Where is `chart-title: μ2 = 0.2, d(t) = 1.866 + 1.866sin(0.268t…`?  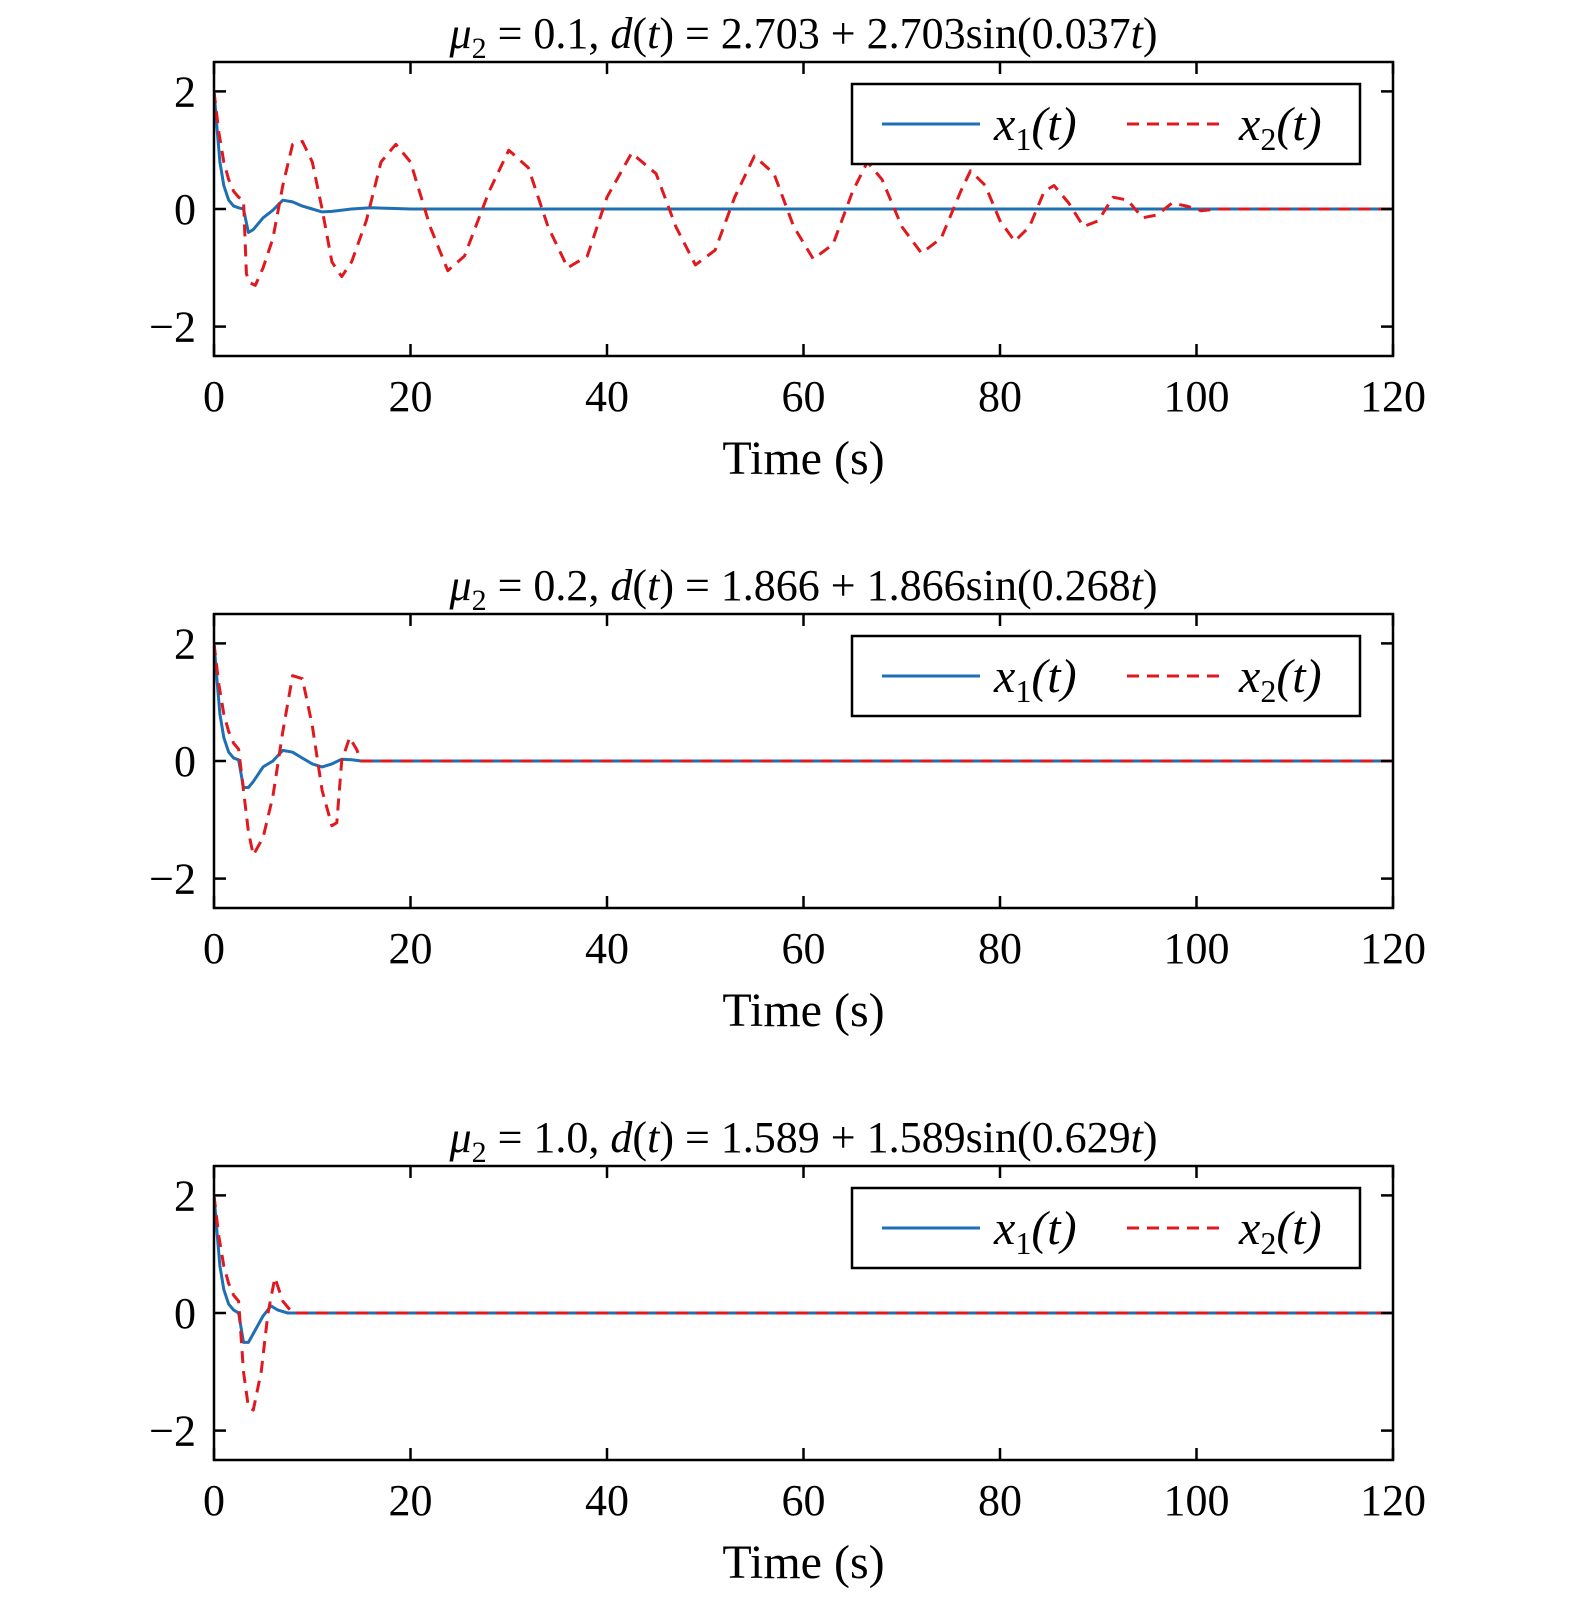
chart-title: μ2 = 0.2, d(t) = 1.866 + 1.866sin(0.268t… is located at coordinates (803, 589).